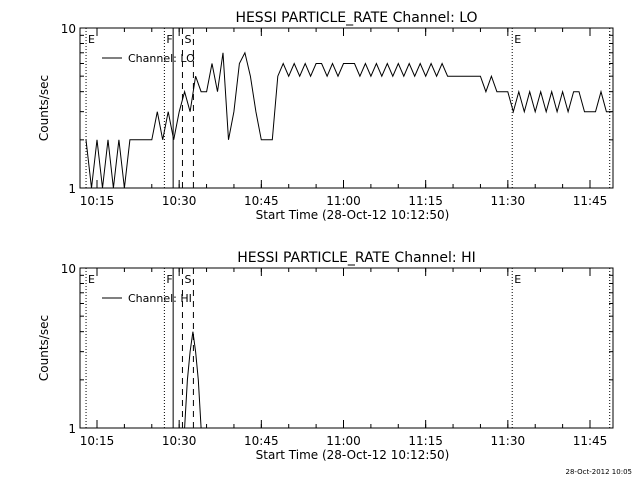 The image size is (640, 484). What do you see at coordinates (356, 258) in the screenshot?
I see `chart-title: HESSI PARTICLE_RATE Channel: HI` at bounding box center [356, 258].